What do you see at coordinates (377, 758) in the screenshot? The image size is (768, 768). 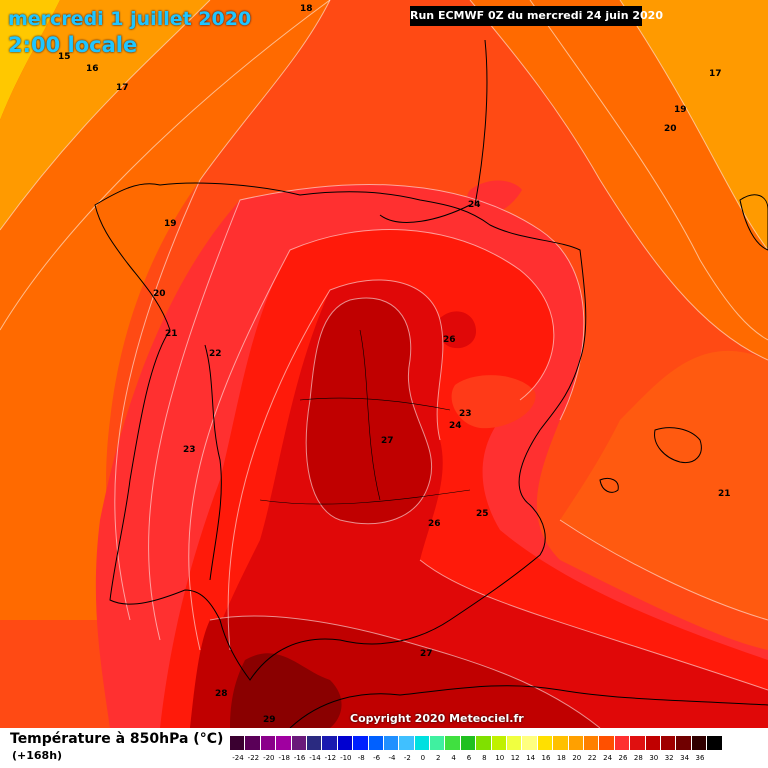 I see `color-scale-tick-label: -6` at bounding box center [377, 758].